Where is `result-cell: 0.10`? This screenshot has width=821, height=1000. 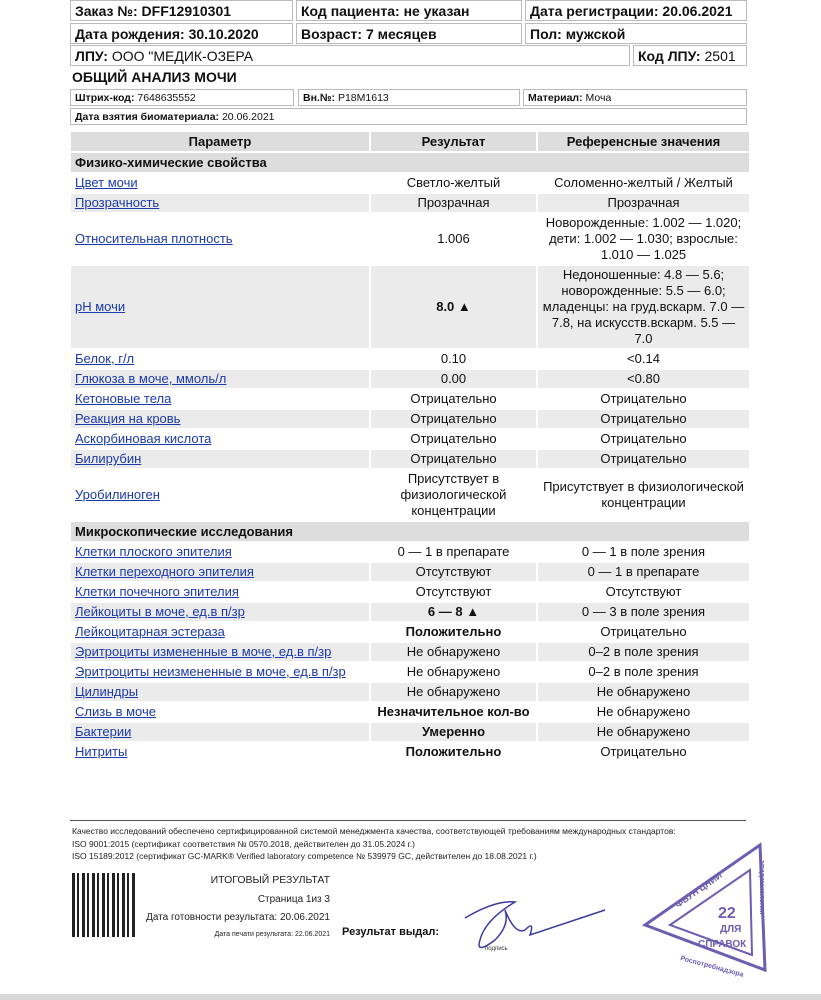 result-cell: 0.10 is located at coordinates (453, 358).